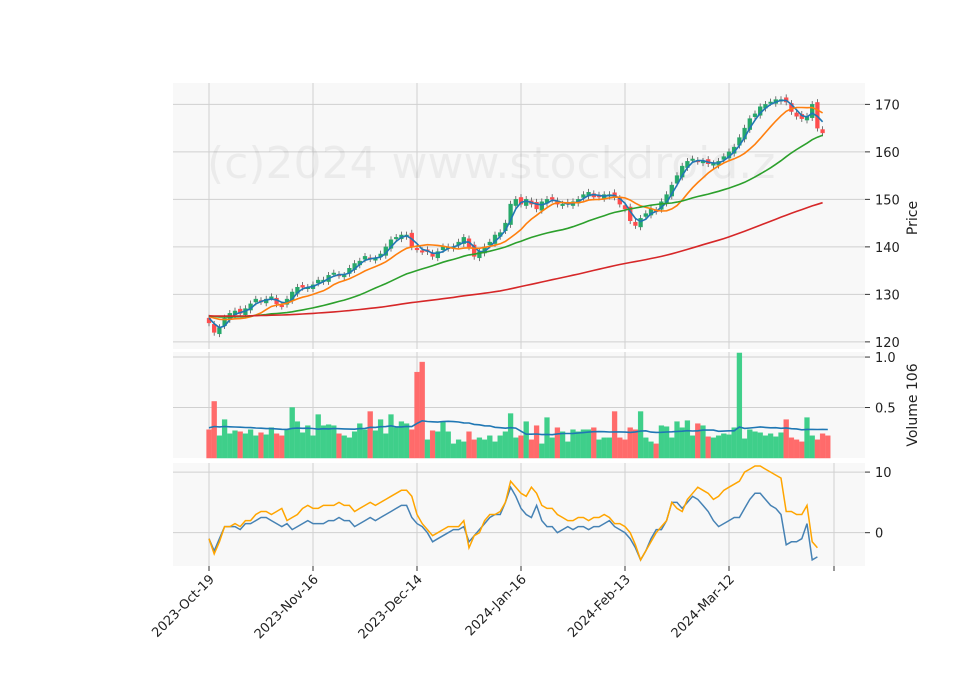 The height and width of the screenshot is (694, 960). What do you see at coordinates (391, 607) in the screenshot?
I see `x-tick-label: 2023-Dec-14` at bounding box center [391, 607].